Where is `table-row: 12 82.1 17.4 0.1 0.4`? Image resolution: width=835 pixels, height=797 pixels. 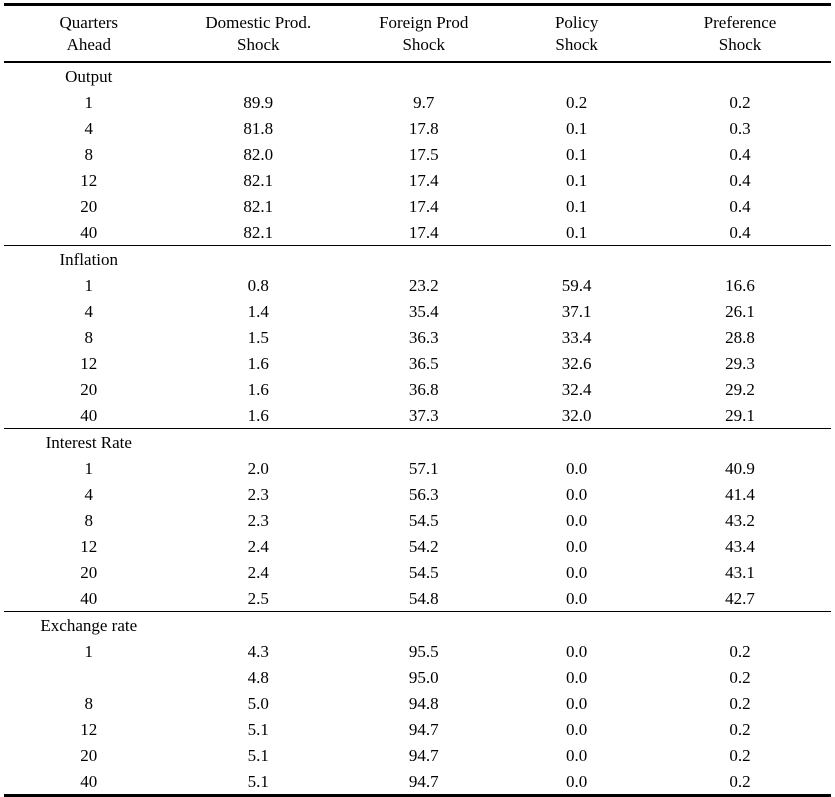 table-row: 12 82.1 17.4 0.1 0.4 is located at coordinates (417, 180).